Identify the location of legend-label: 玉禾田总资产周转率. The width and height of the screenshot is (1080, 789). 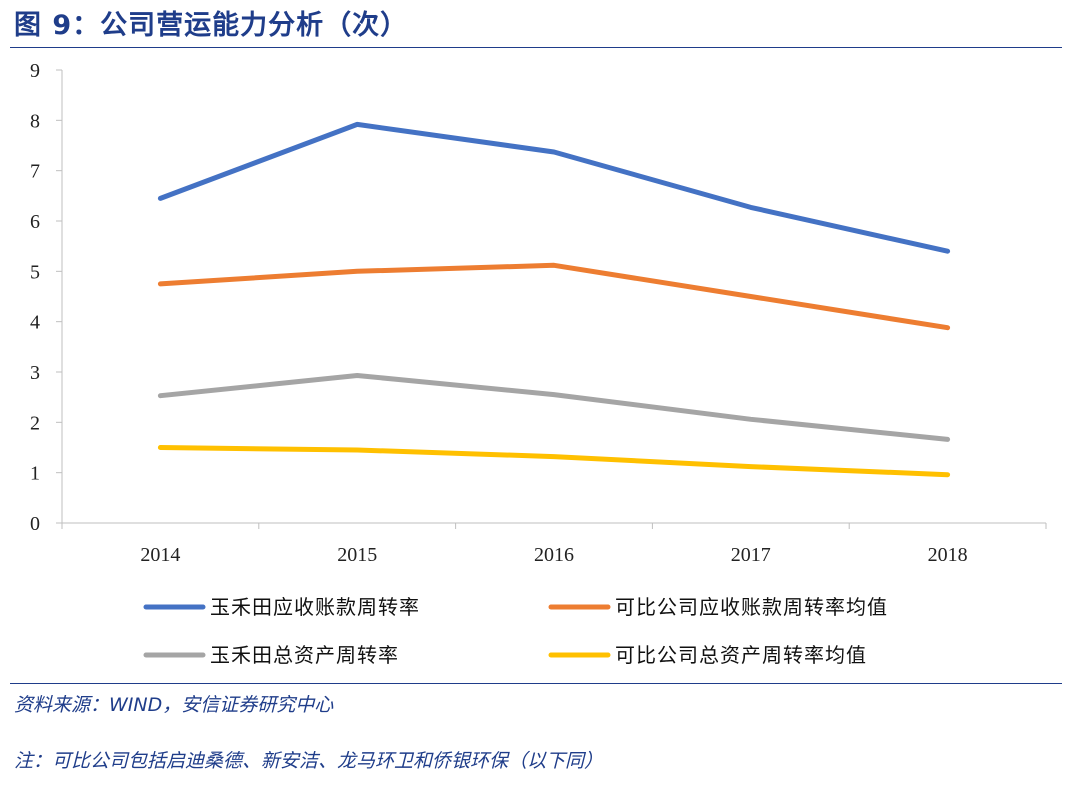
(304, 655).